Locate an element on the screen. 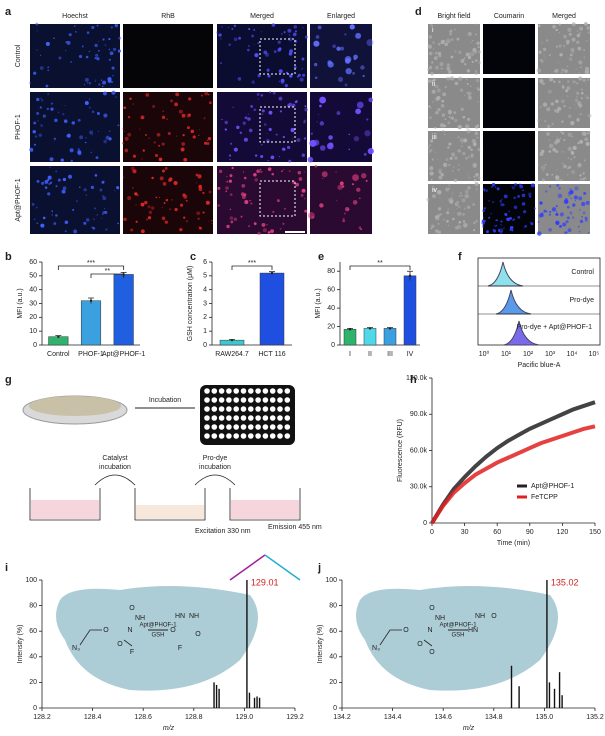  x-tick-label: I is located at coordinates (350, 354).